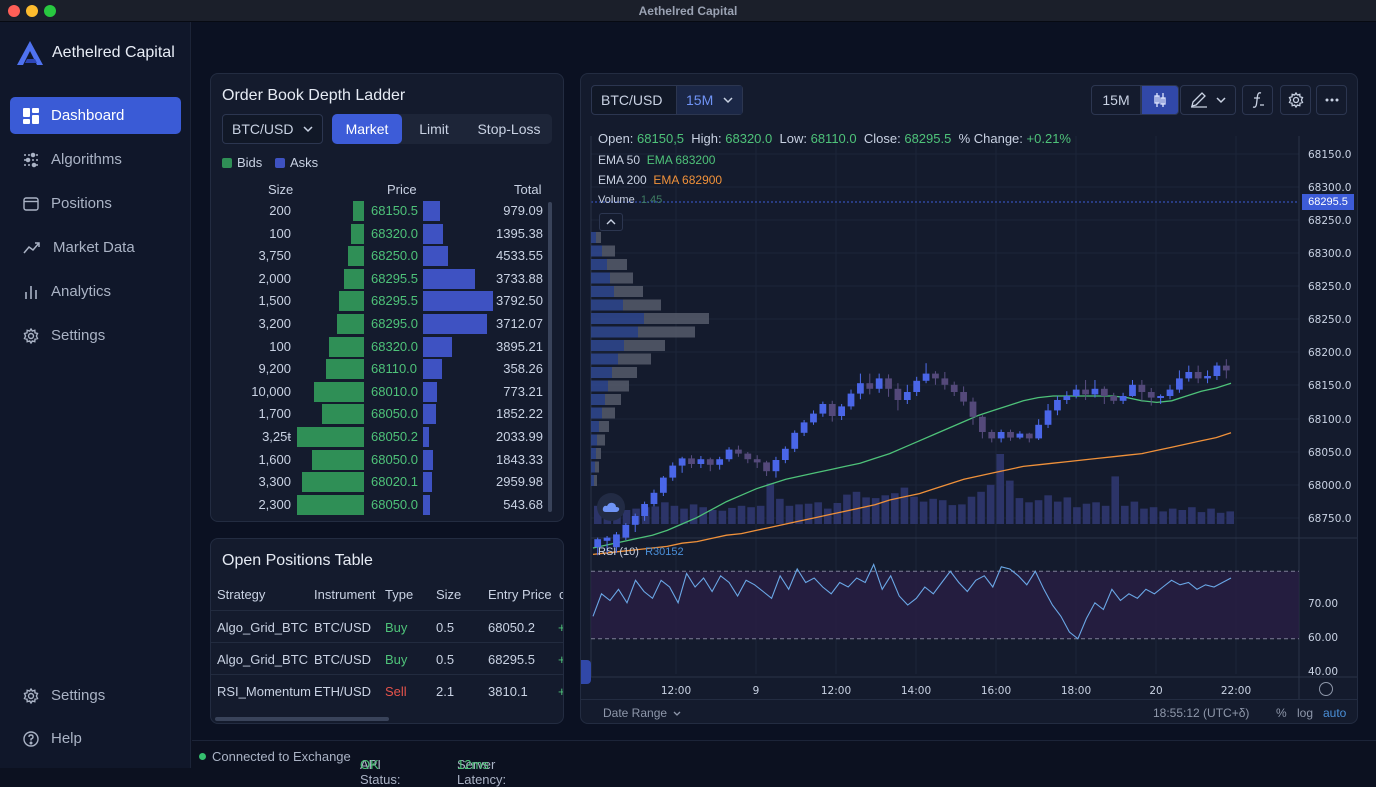 The width and height of the screenshot is (1376, 787). Describe the element at coordinates (445, 691) in the screenshot. I see `cell-size: 2.1` at that location.